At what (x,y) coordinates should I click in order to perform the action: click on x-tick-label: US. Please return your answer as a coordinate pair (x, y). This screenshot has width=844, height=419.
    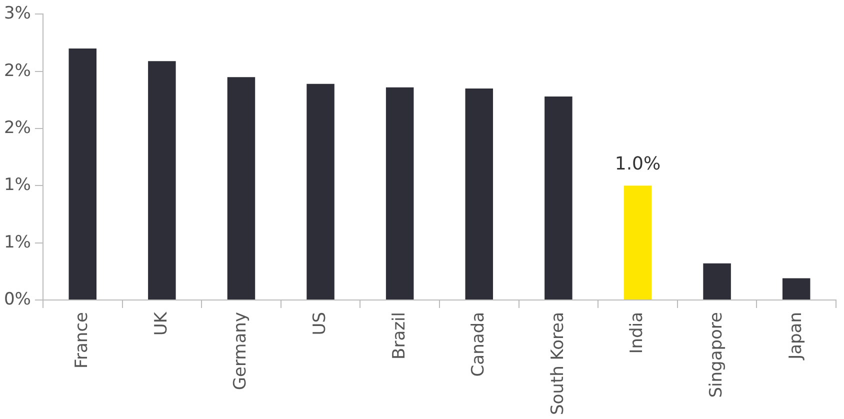
    Looking at the image, I should click on (320, 324).